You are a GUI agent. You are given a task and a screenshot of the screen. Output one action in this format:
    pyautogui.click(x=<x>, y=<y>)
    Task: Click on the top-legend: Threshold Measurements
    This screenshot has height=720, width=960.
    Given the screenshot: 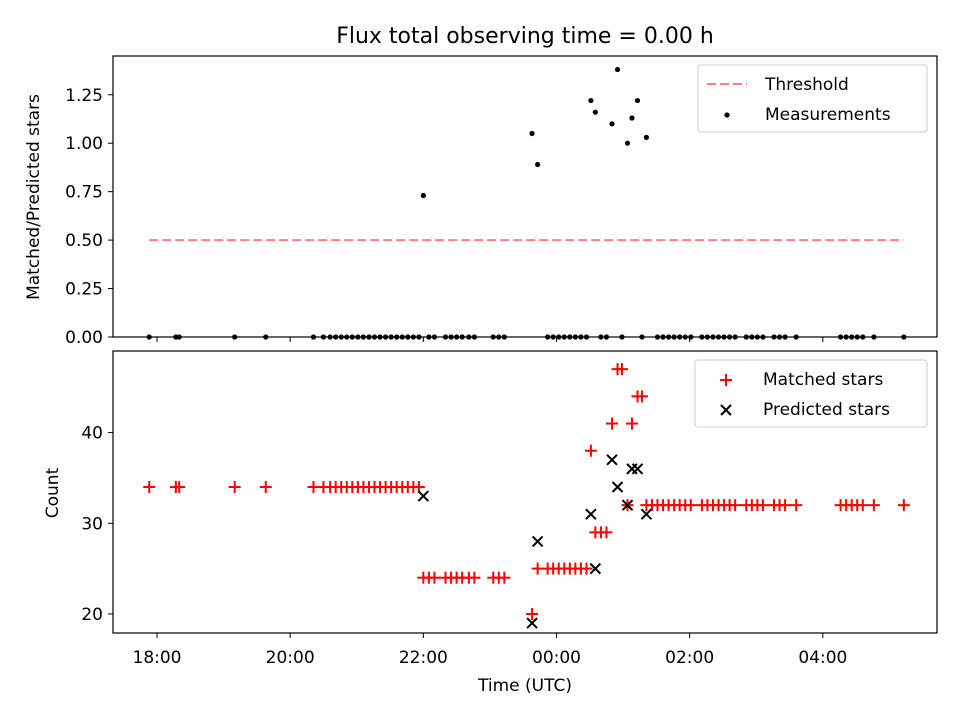 What is the action you would take?
    pyautogui.click(x=812, y=98)
    